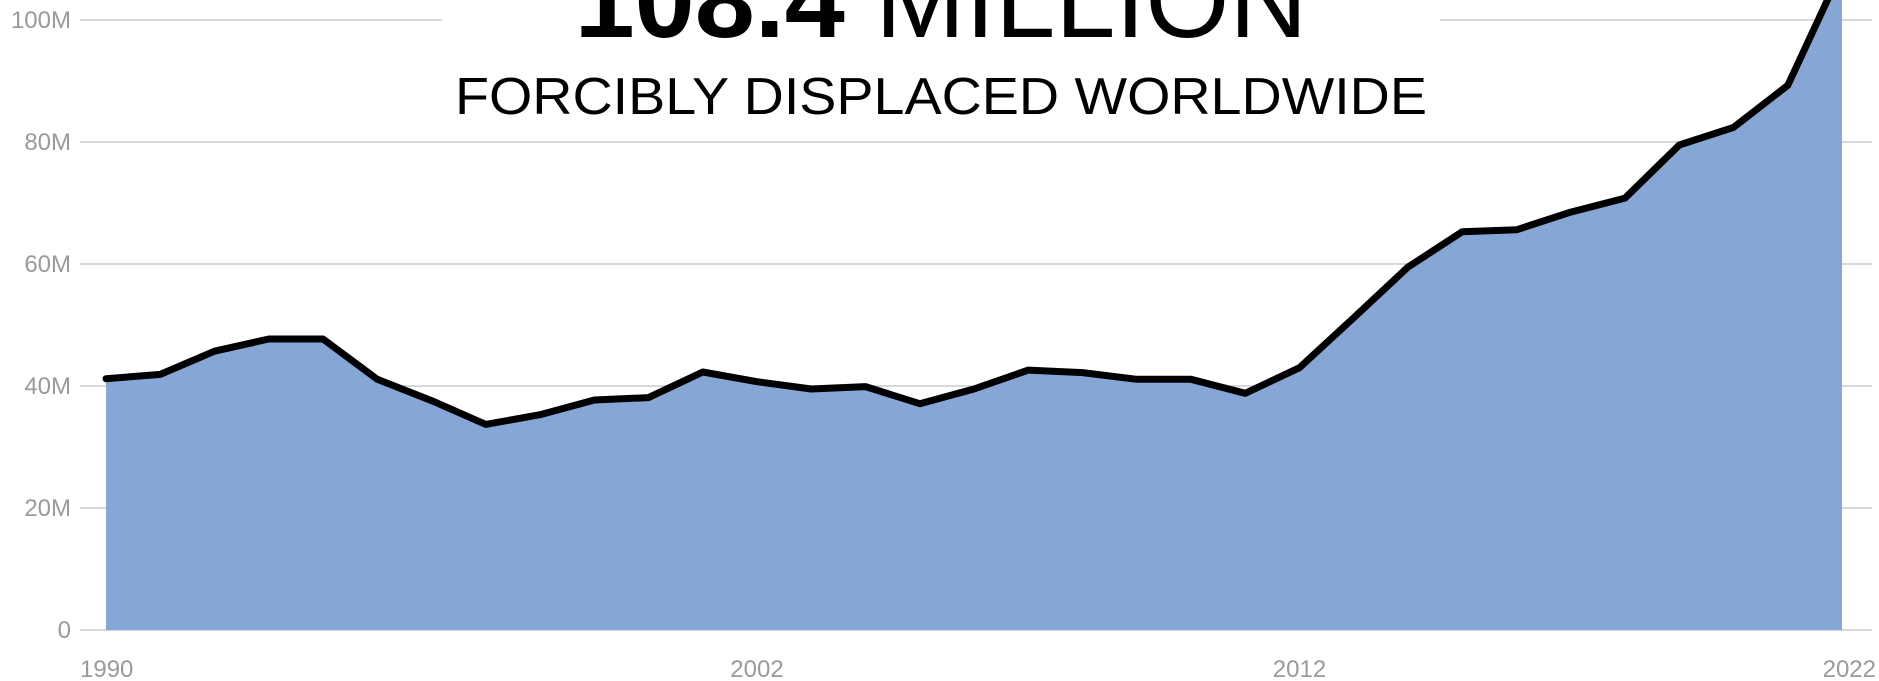  Describe the element at coordinates (1733, 127) in the screenshot. I see `data-point-2020` at that location.